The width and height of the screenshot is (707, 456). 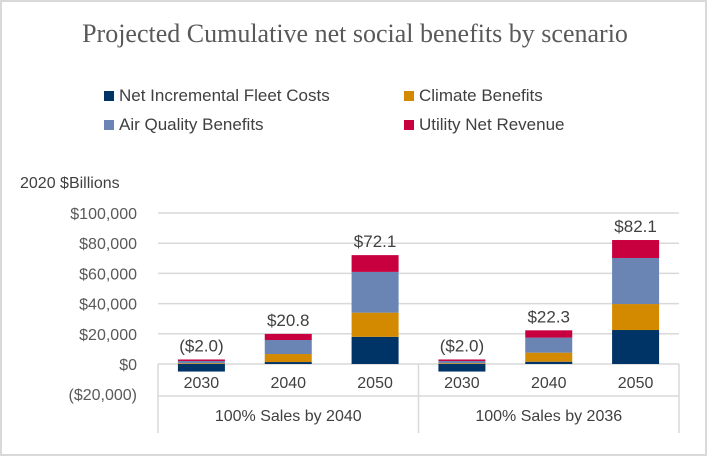 What do you see at coordinates (288, 416) in the screenshot?
I see `x-group-label: 100% Sales by 2040` at bounding box center [288, 416].